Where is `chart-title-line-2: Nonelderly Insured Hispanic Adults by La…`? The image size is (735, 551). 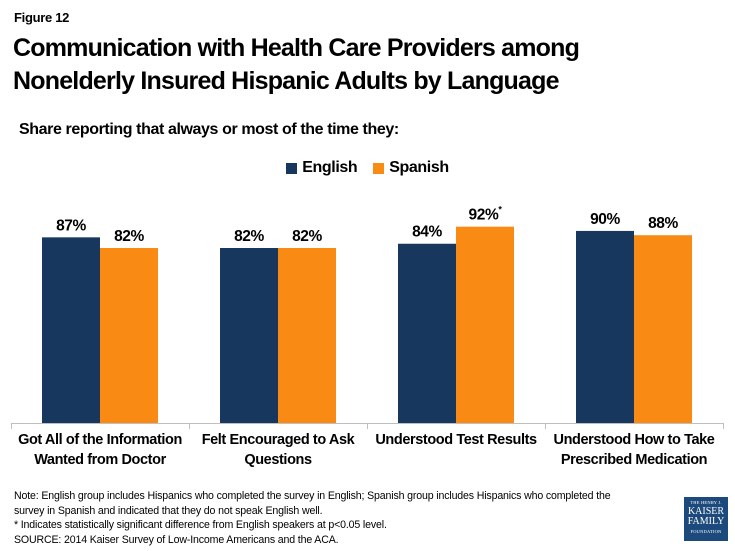 chart-title-line-2: Nonelderly Insured Hispanic Adults by La… is located at coordinates (286, 81).